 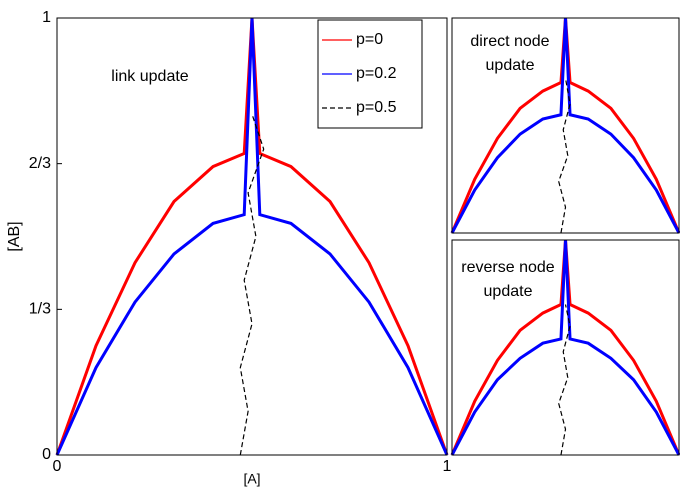 I want to click on annotation: direct node, so click(x=509, y=41).